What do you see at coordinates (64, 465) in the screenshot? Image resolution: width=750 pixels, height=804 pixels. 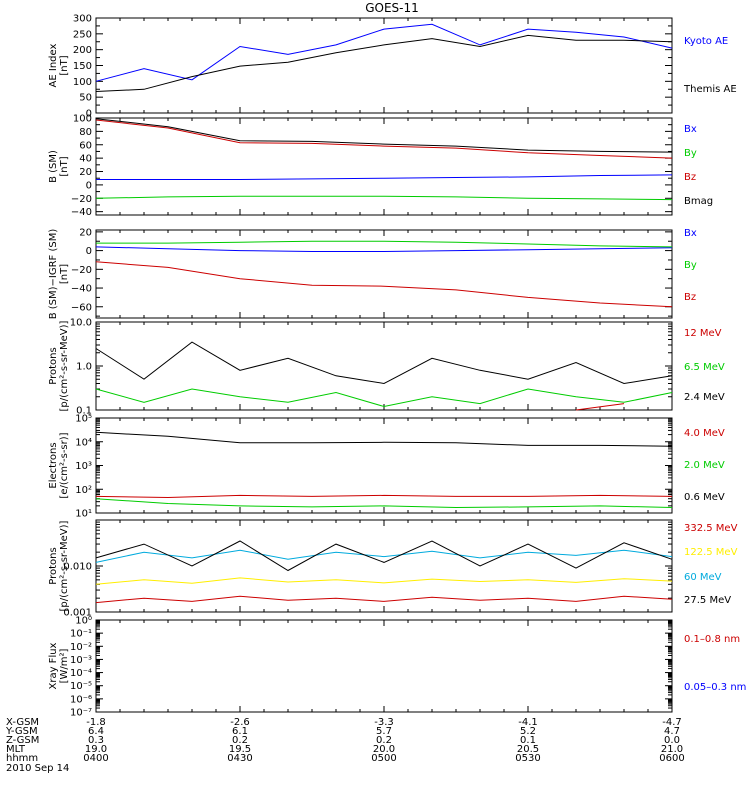 I see `y-axis-unit: [e/(cm²-s-sr)]` at bounding box center [64, 465].